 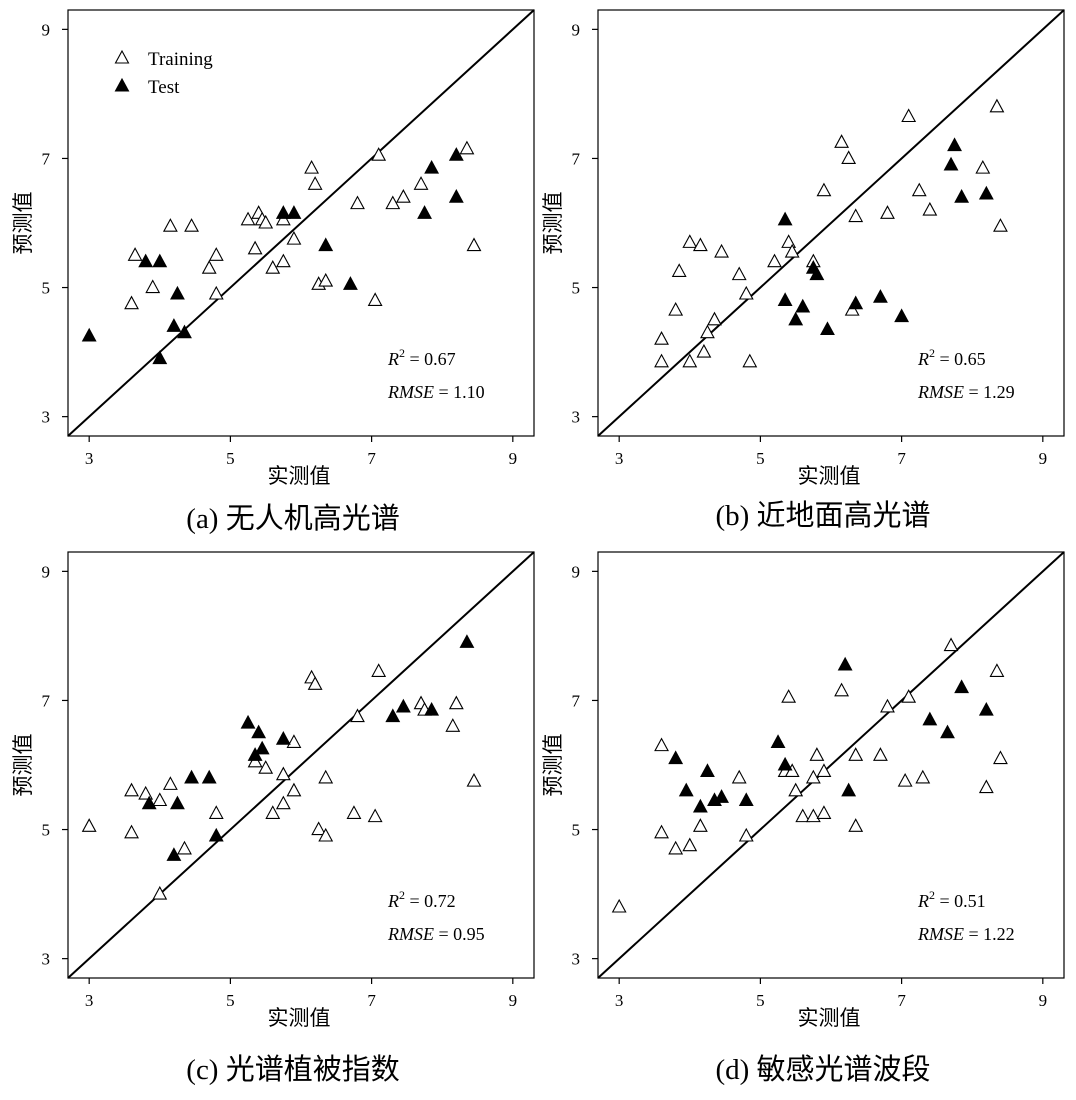 What do you see at coordinates (966, 934) in the screenshot?
I see `rmse-statistic: RMSE = 1.22` at bounding box center [966, 934].